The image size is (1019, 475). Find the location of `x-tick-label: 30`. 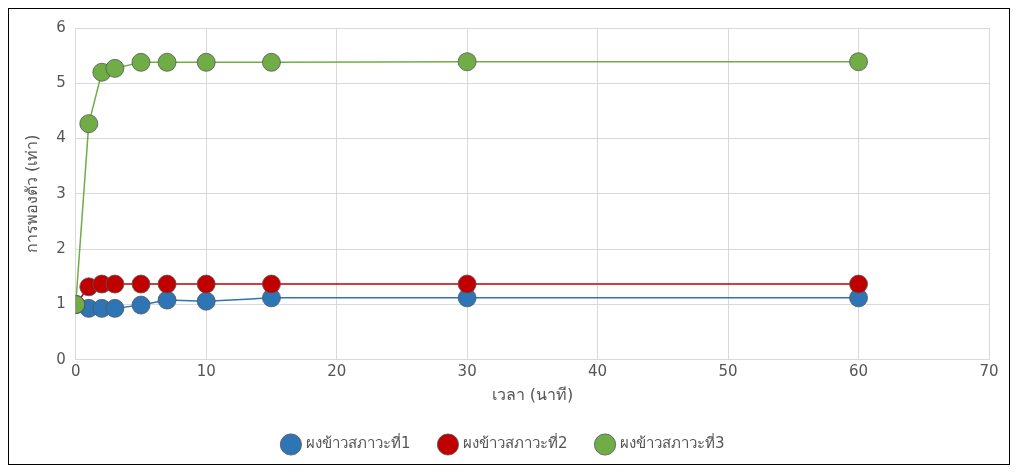

x-tick-label: 30 is located at coordinates (467, 370).